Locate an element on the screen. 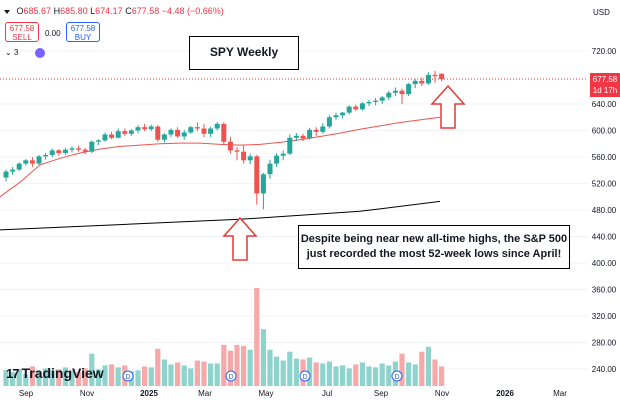 This screenshot has width=620, height=401. loading-icon is located at coordinates (39, 53).